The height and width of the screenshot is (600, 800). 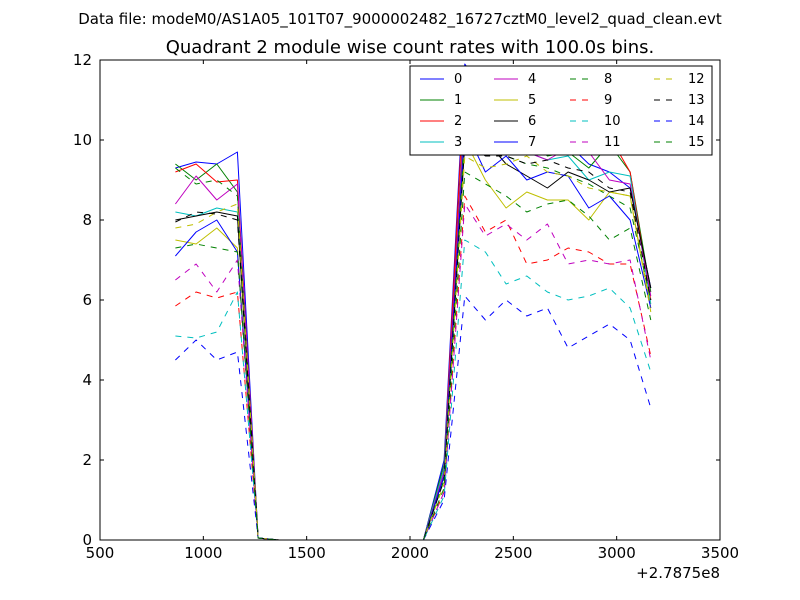 I want to click on legend-label-11: 11, so click(x=612, y=142).